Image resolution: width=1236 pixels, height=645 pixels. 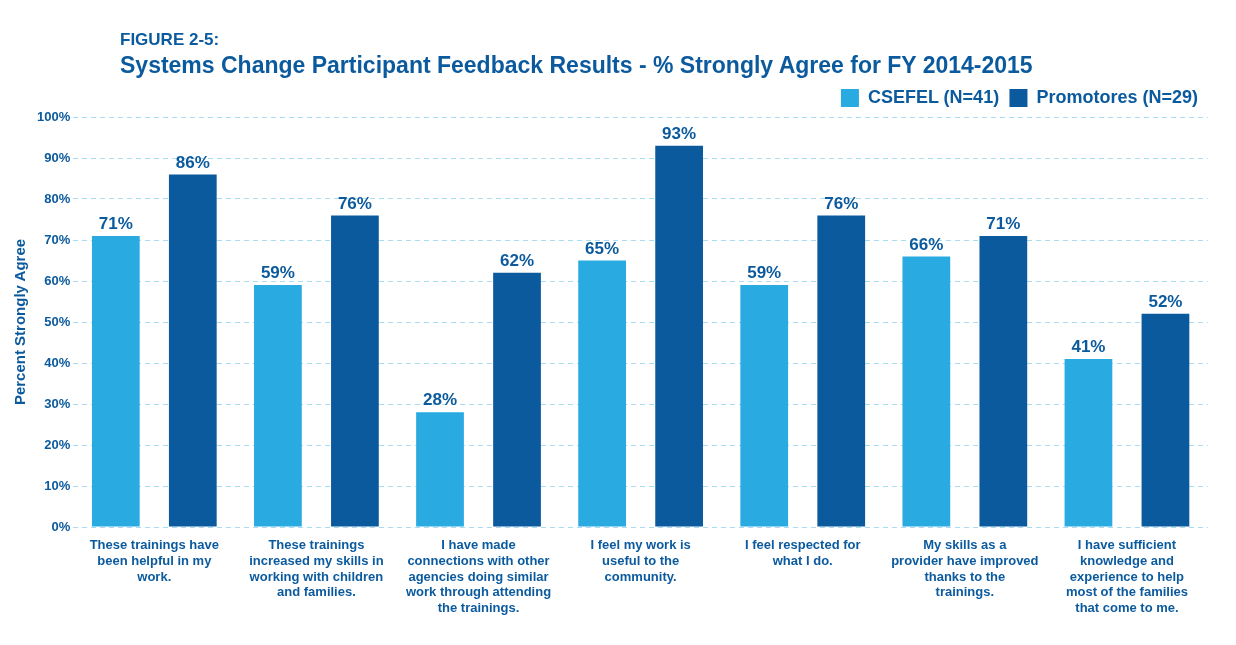 What do you see at coordinates (926, 244) in the screenshot?
I see `data-label: 66%` at bounding box center [926, 244].